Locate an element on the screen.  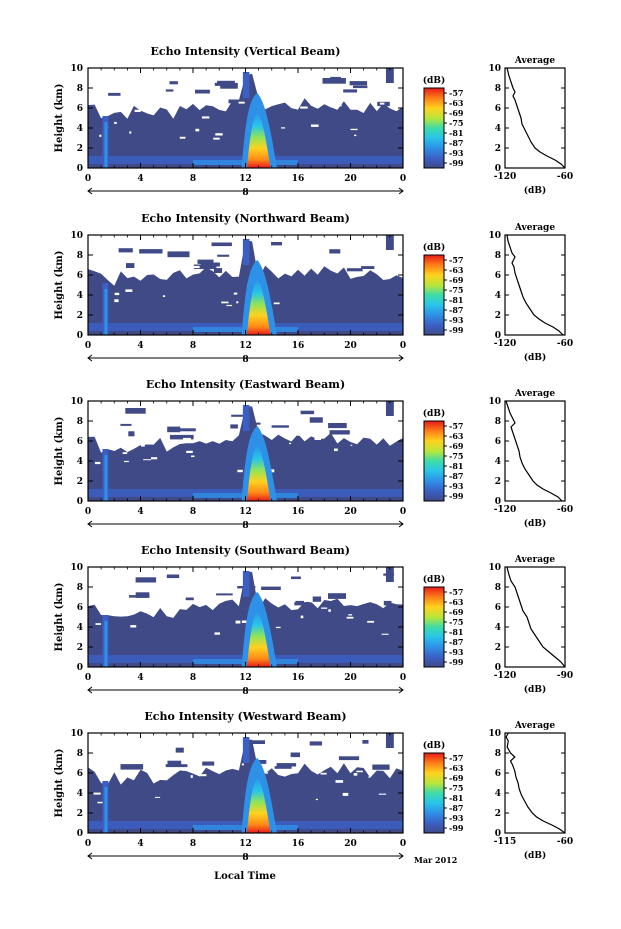
colorbar-unit: (dB) is located at coordinates (434, 413).